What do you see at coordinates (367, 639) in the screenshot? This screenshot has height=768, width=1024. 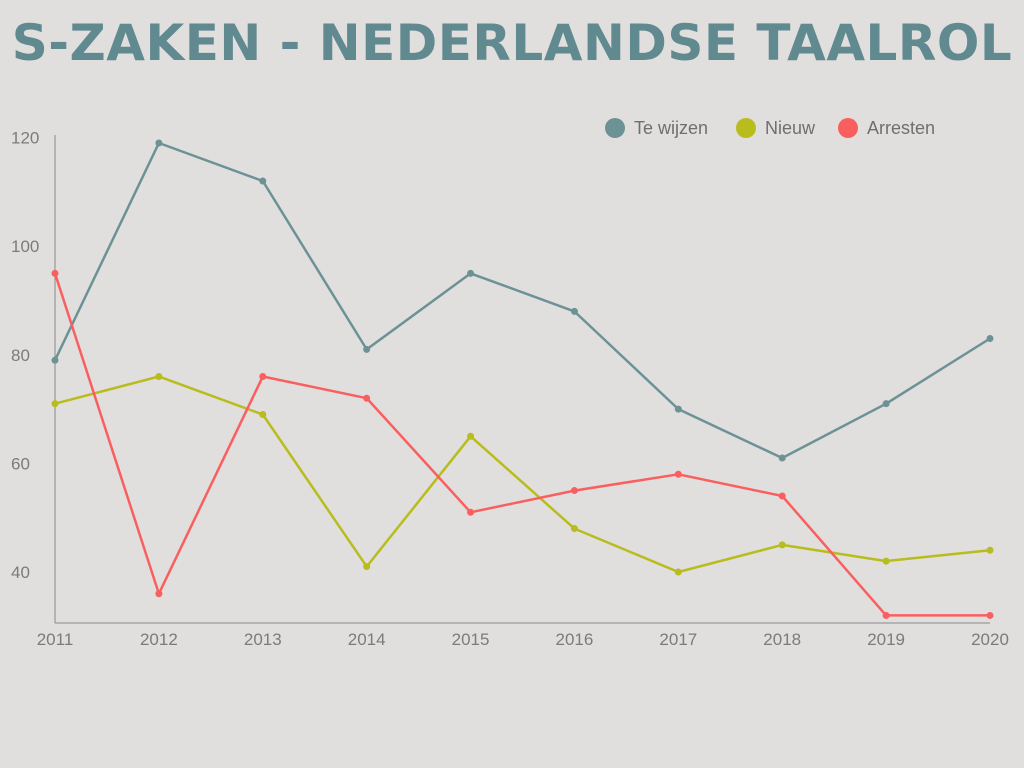 I see `x-tick-label: 2014` at bounding box center [367, 639].